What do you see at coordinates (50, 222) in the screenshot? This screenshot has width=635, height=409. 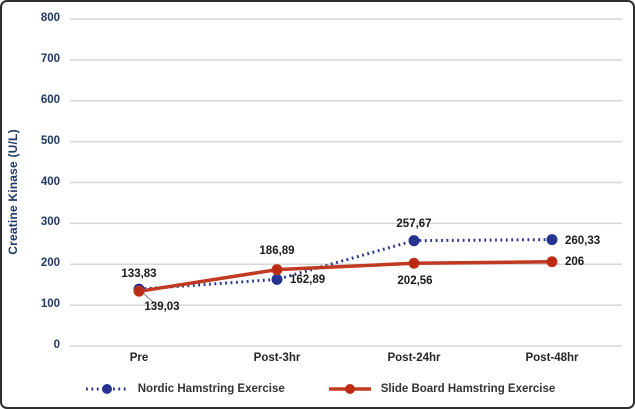 I see `y-tick-label: 300` at bounding box center [50, 222].